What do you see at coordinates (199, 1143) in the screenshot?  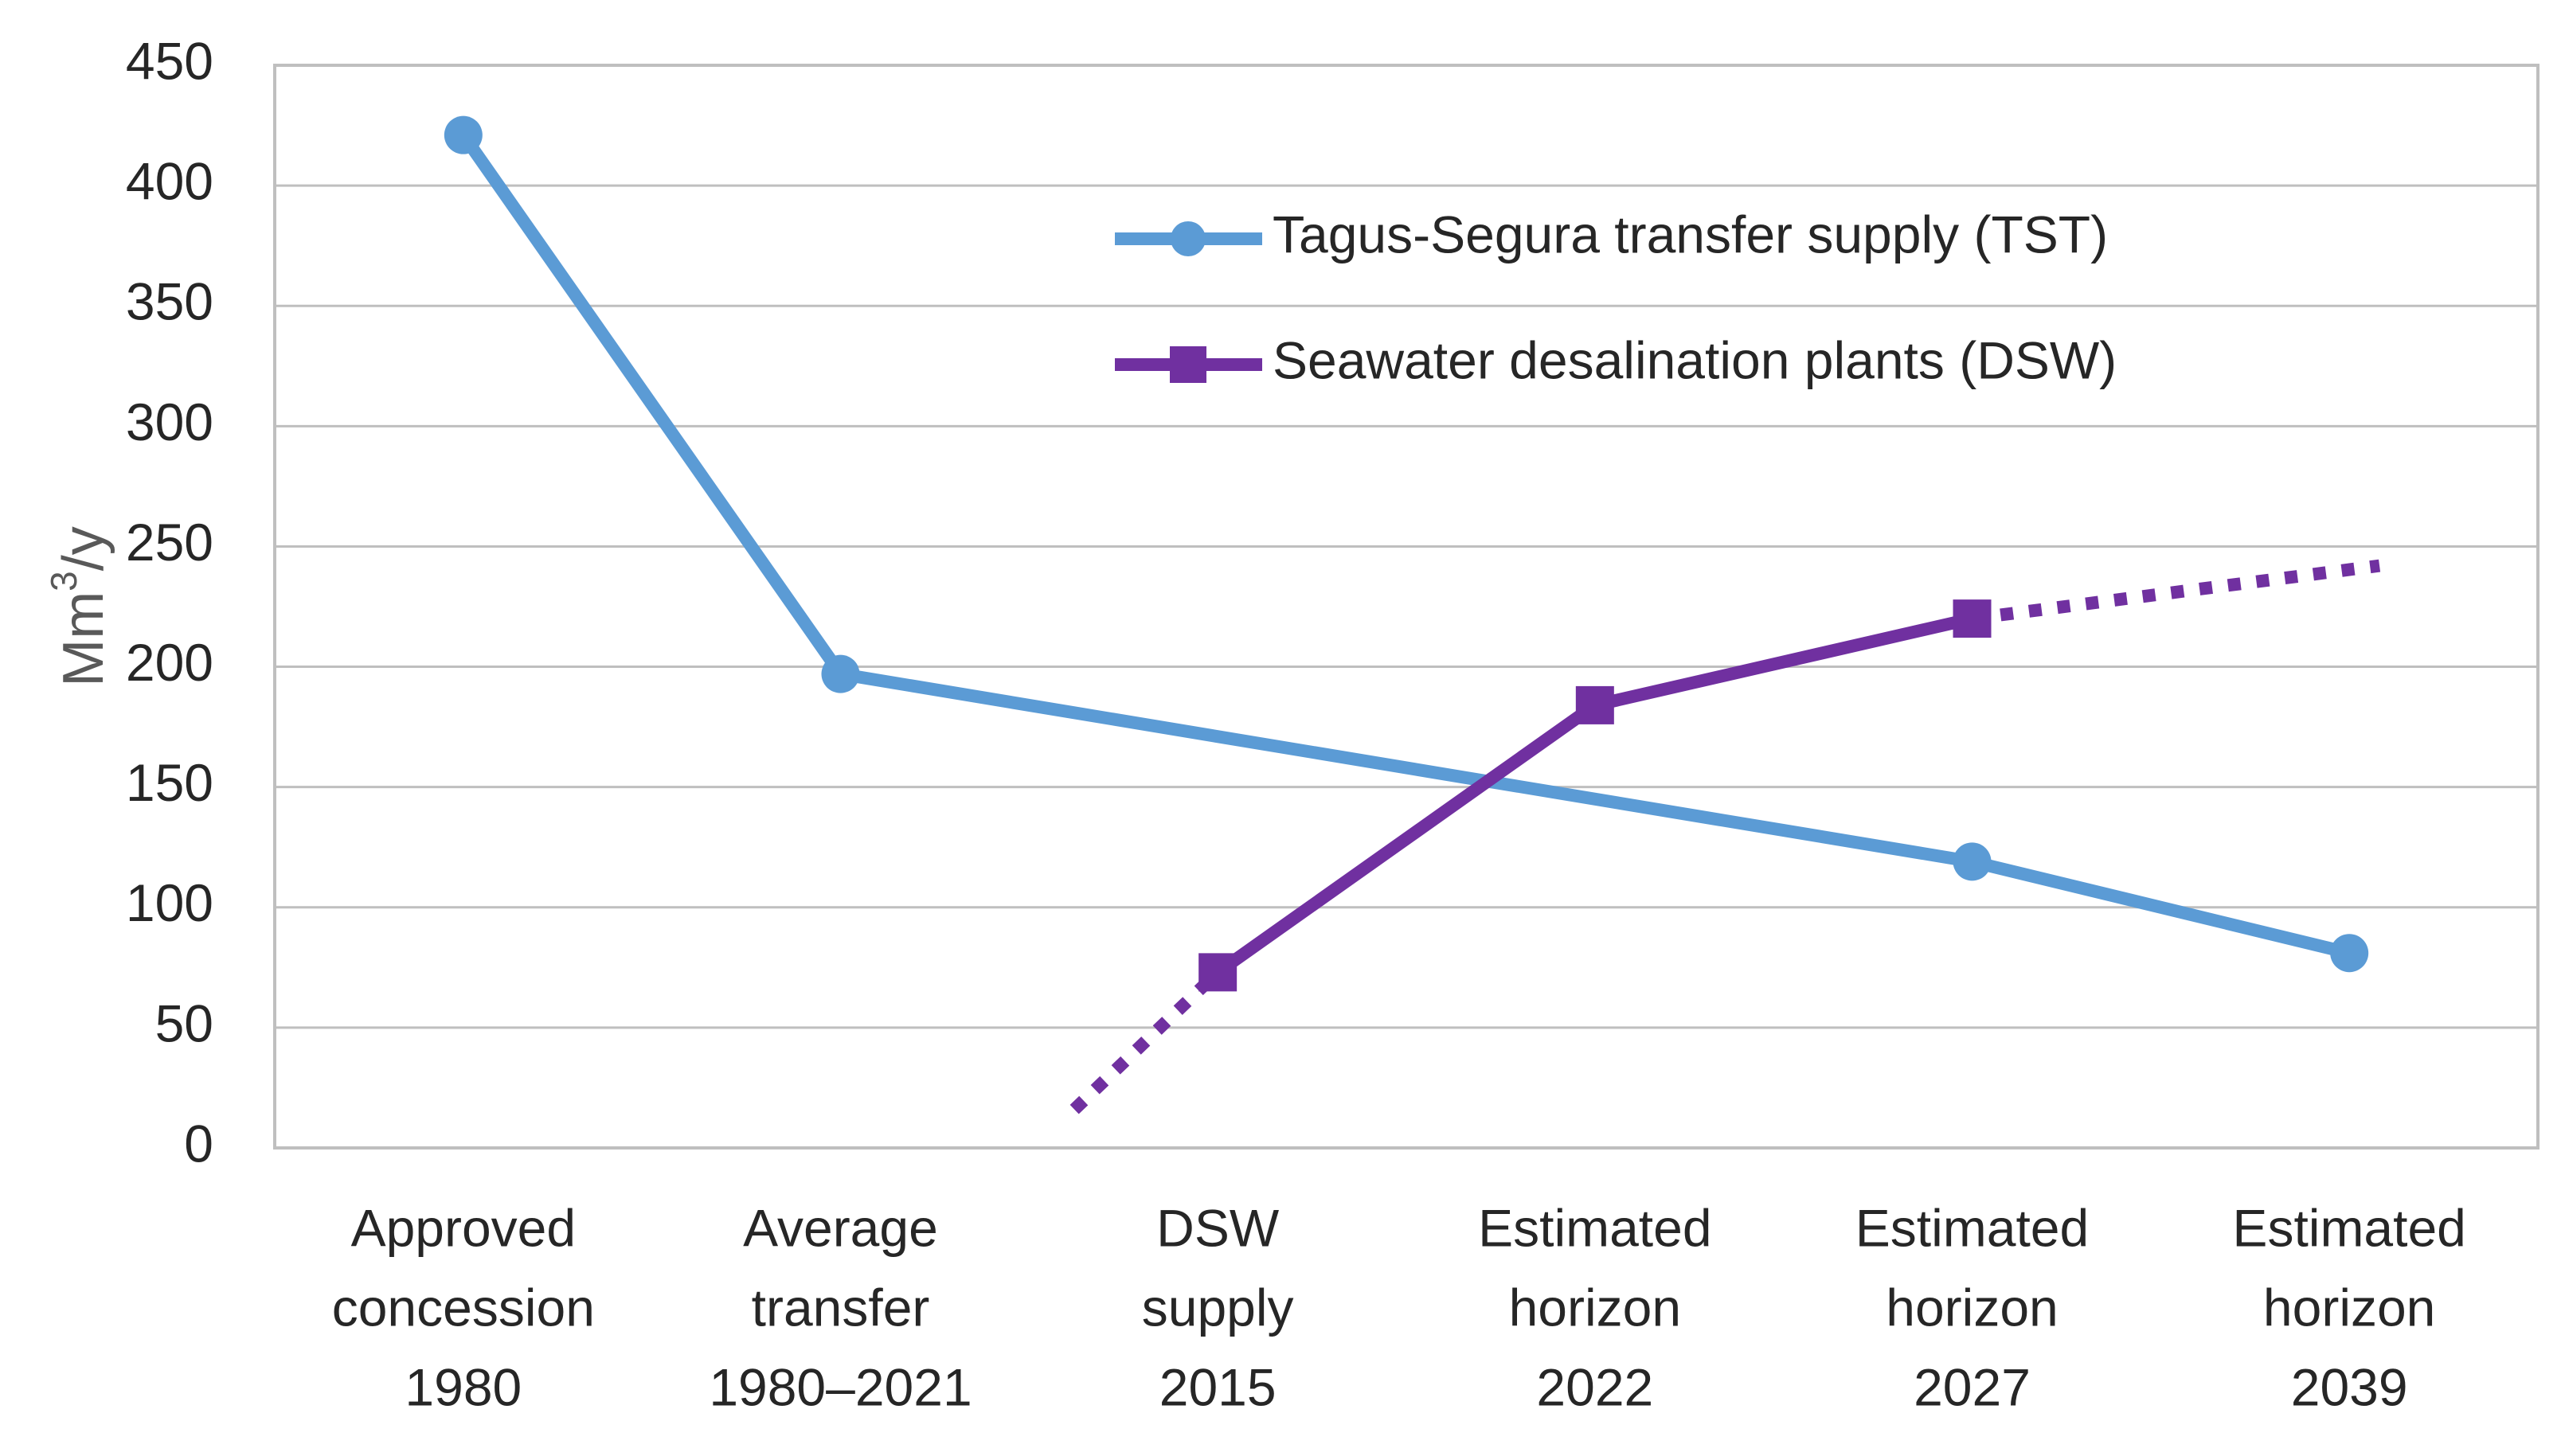 I see `y-tick-label-0: 0` at bounding box center [199, 1143].